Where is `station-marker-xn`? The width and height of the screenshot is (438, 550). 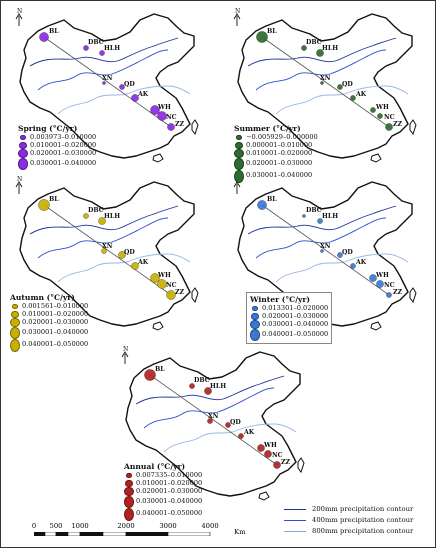 station-marker-xn is located at coordinates (104, 83).